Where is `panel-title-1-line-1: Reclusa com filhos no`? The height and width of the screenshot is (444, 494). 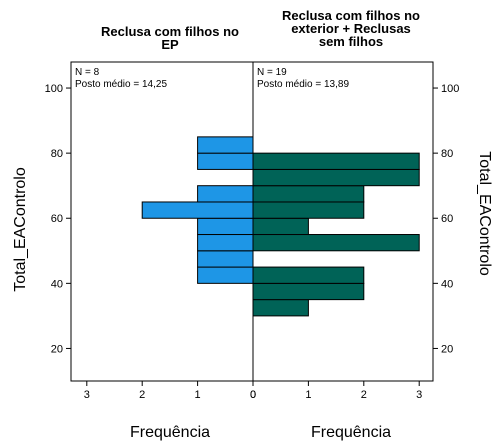 panel-title-1-line-1: Reclusa com filhos no is located at coordinates (170, 31).